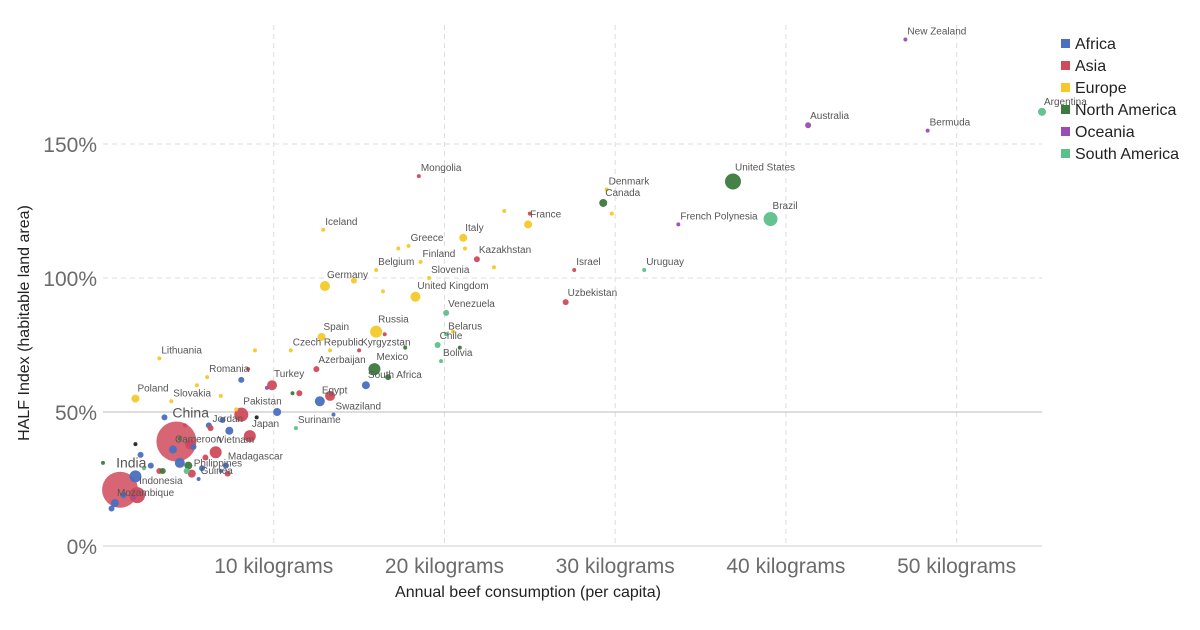 The width and height of the screenshot is (1200, 630). I want to click on point-label-canada: Canada, so click(622, 193).